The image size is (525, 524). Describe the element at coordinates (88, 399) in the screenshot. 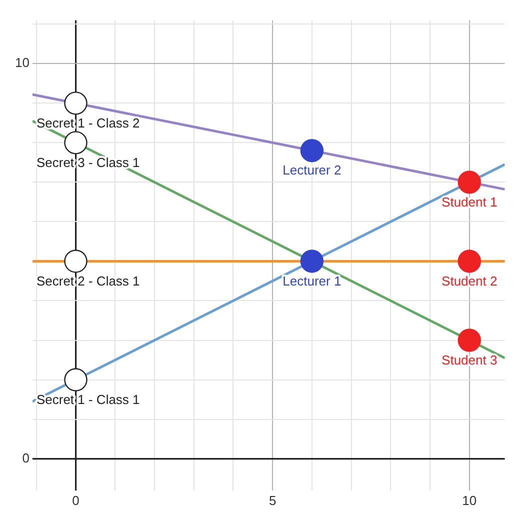

I see `annotation: Secret 1 - Class 1` at that location.